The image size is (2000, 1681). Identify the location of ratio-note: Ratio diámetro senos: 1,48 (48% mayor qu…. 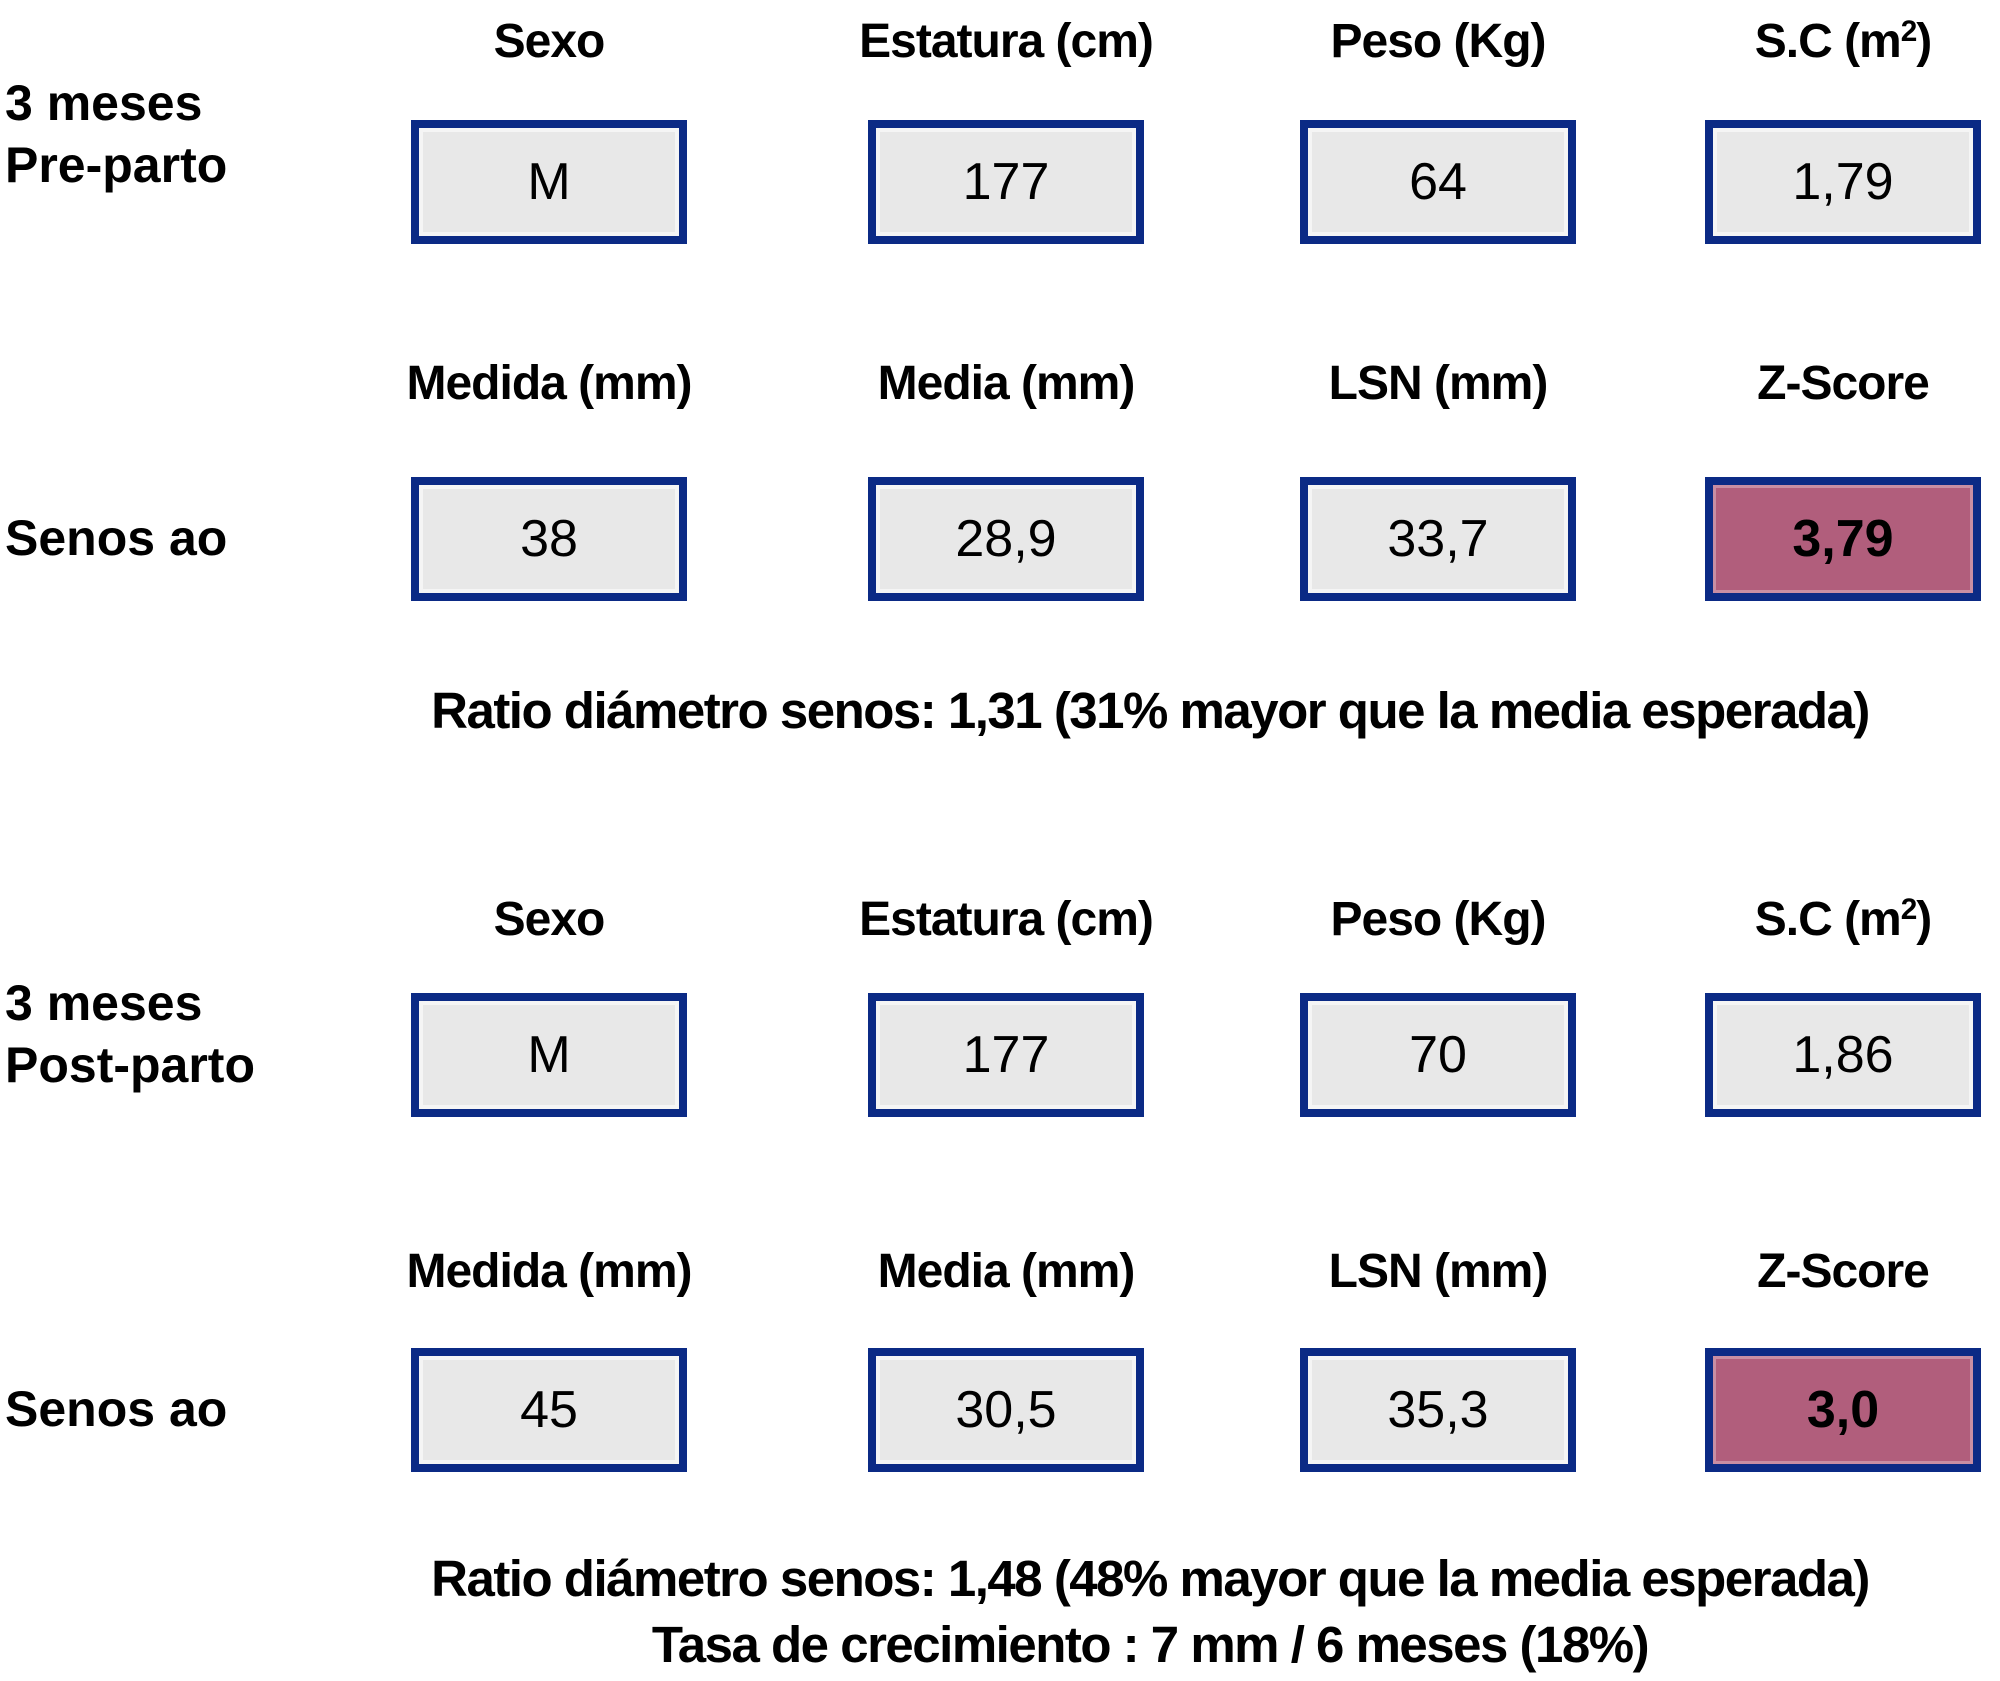
(1150, 1578).